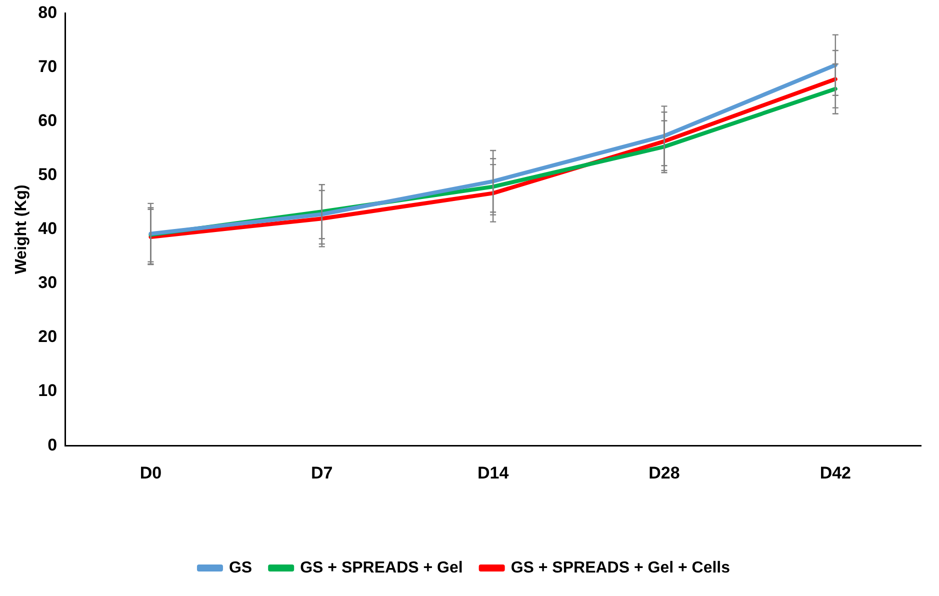 Image resolution: width=939 pixels, height=596 pixels. I want to click on legend-label: GS + SPREADS + Gel + Cells, so click(620, 567).